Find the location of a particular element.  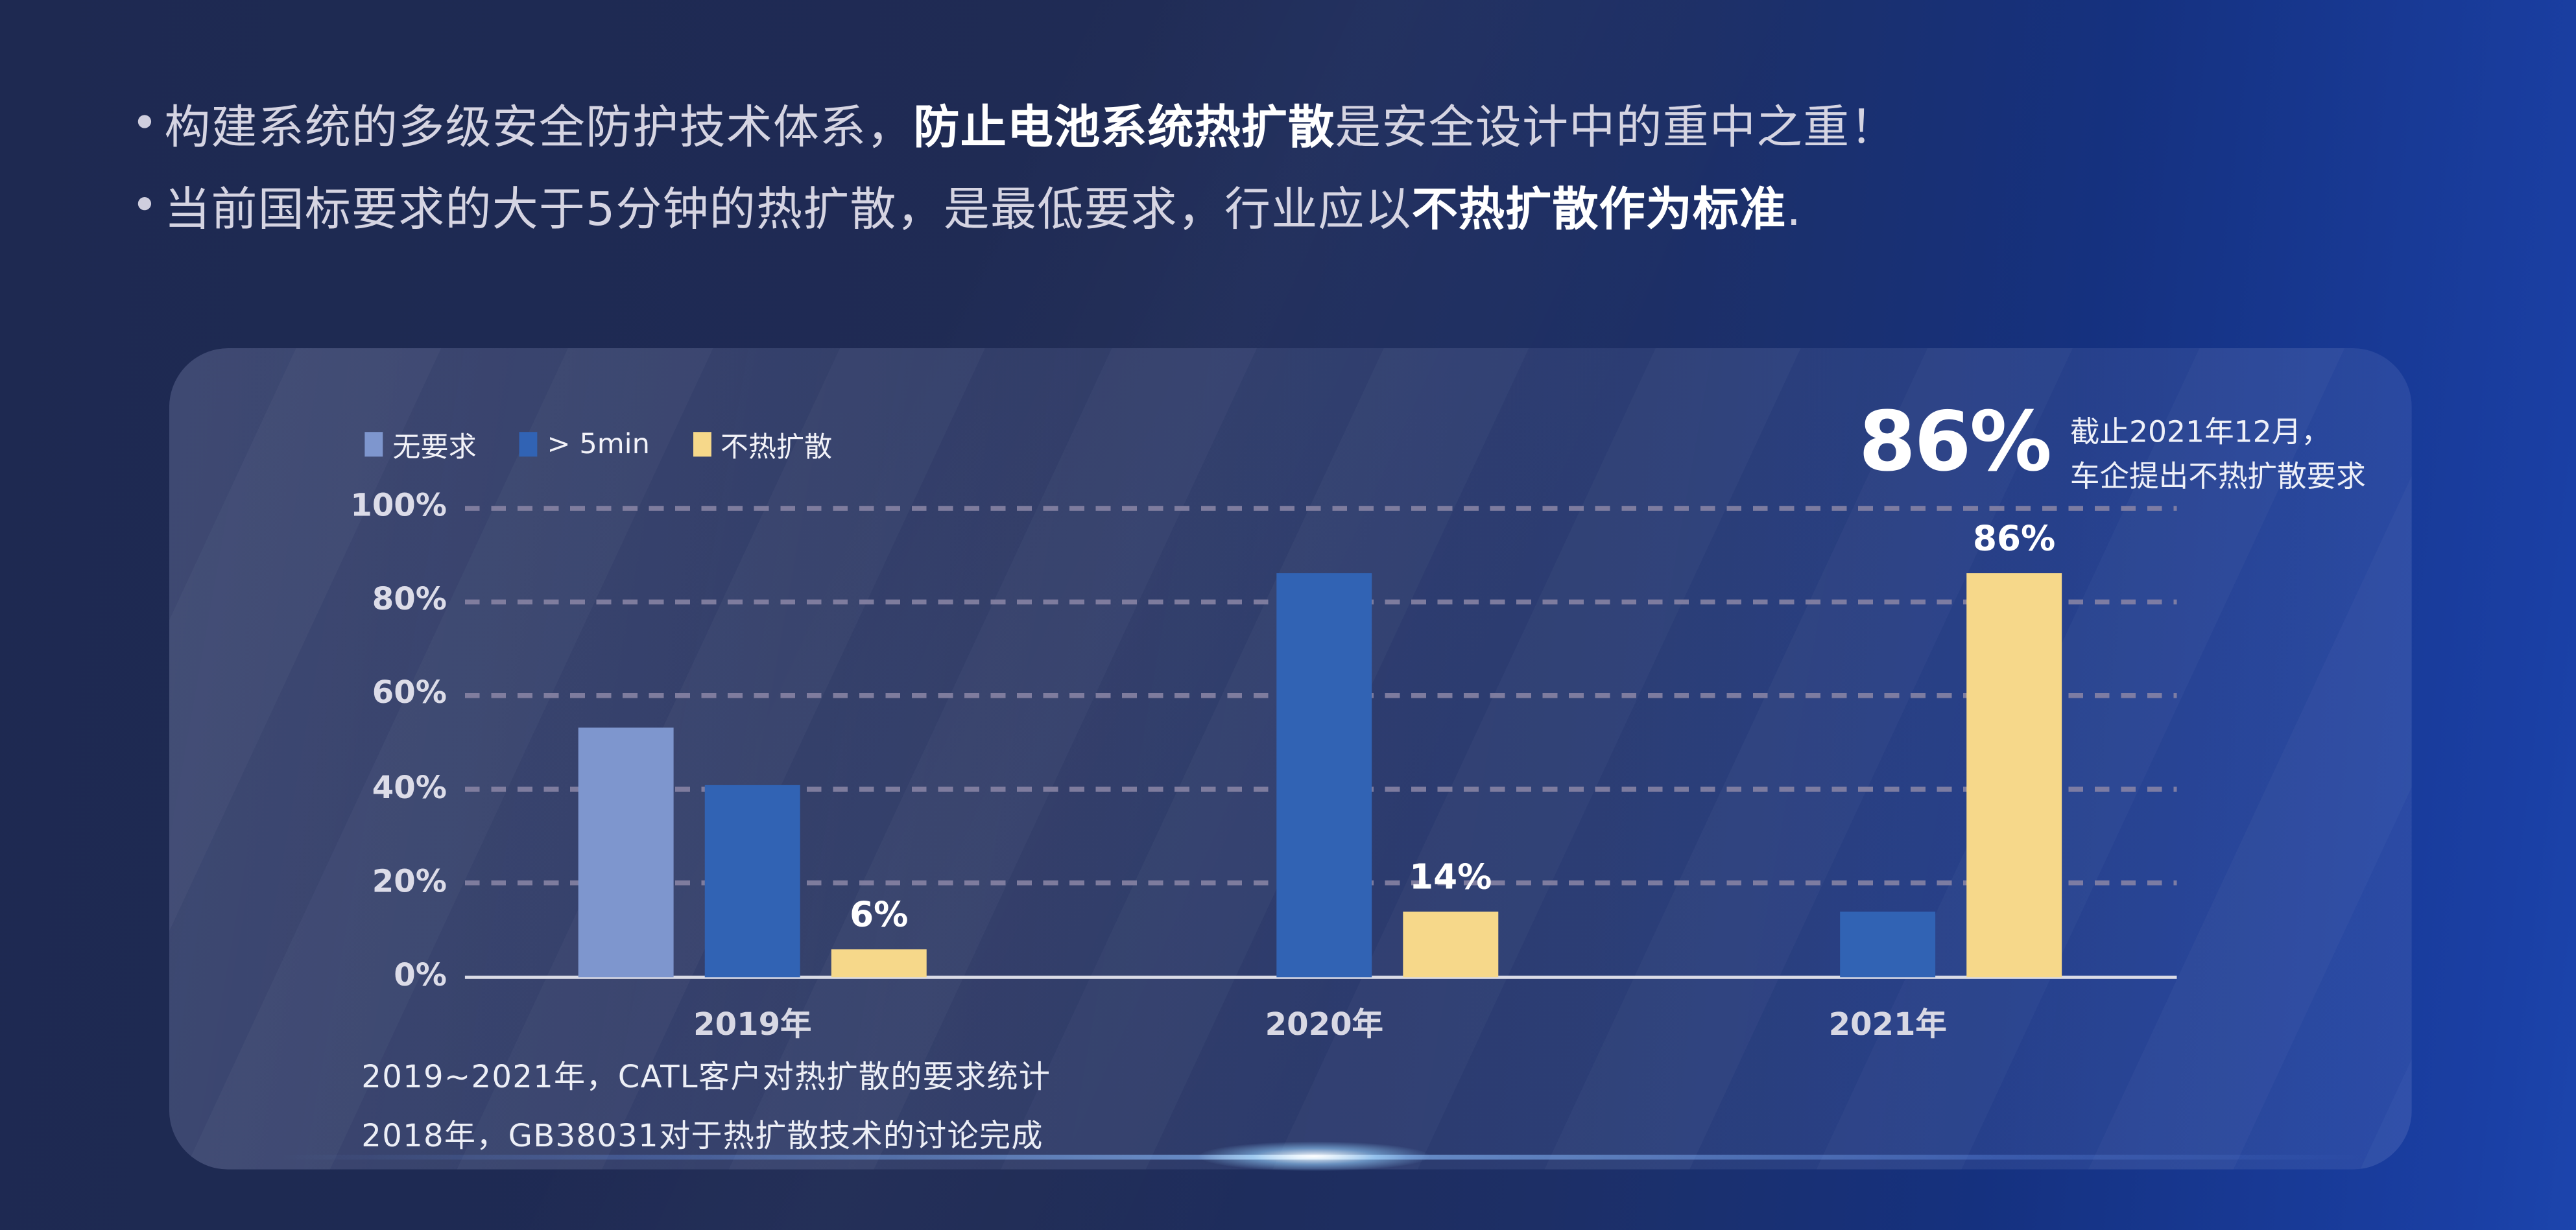

callout-line-2: 车企提出不热扩散要求 is located at coordinates (2217, 477).